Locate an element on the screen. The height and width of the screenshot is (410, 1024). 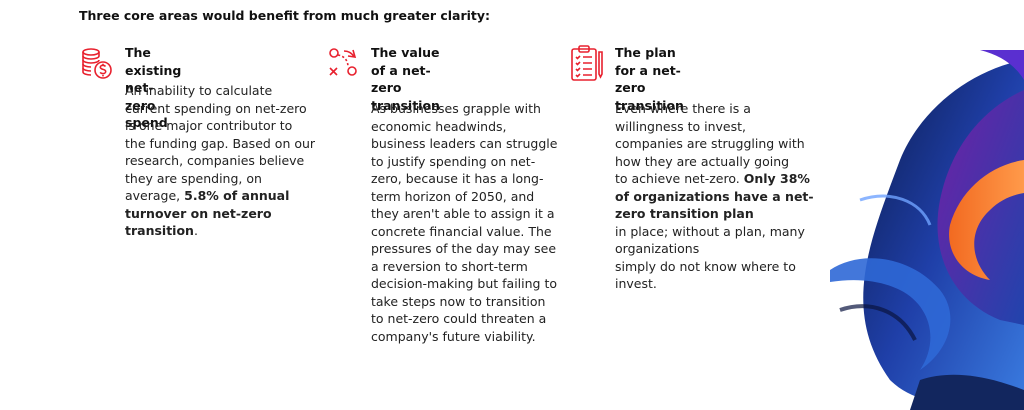
body-line: transition. is located at coordinates (220, 231).